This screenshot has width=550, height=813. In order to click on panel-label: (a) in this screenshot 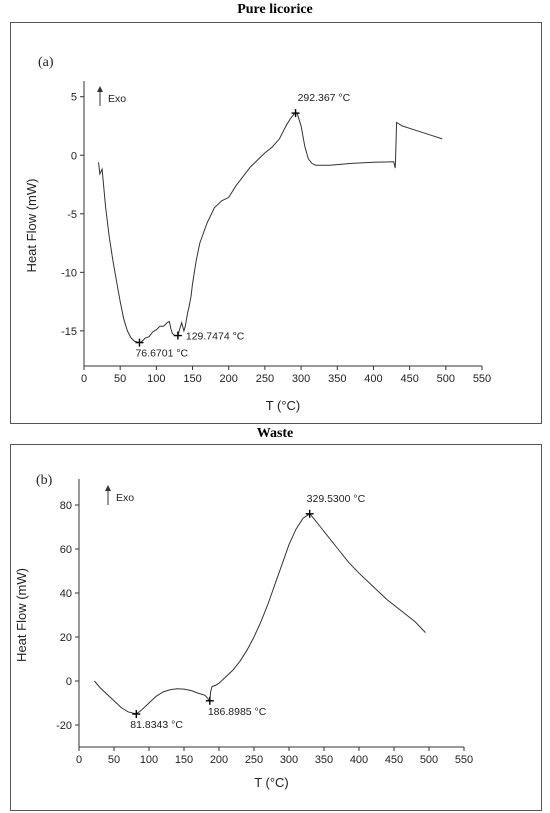, I will do `click(46, 62)`.